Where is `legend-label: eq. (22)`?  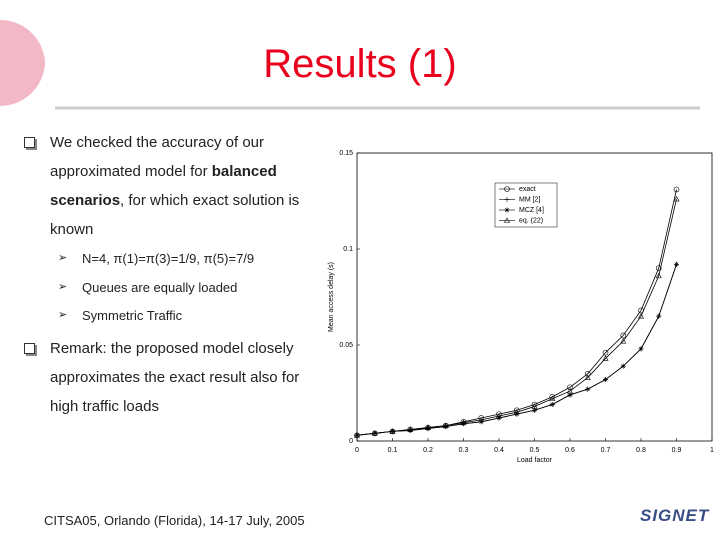 legend-label: eq. (22) is located at coordinates (531, 220).